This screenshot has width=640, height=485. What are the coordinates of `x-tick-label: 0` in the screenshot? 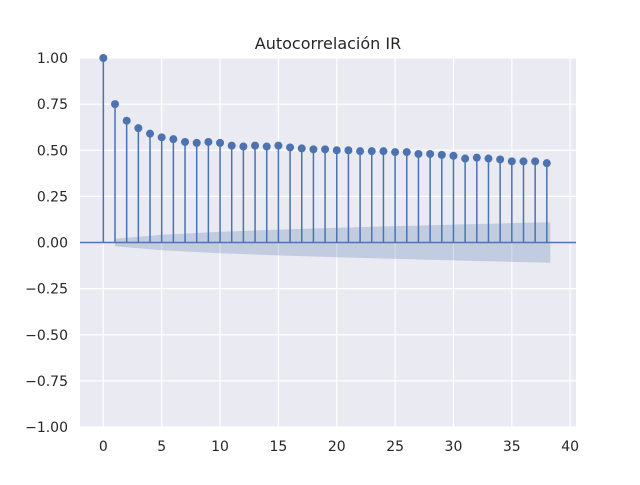 It's located at (103, 447).